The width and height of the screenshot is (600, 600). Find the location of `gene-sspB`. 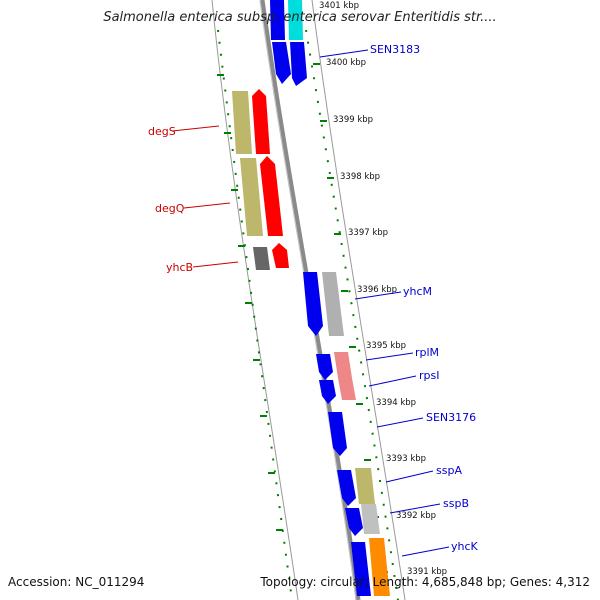

gene-sspB is located at coordinates (354, 522).